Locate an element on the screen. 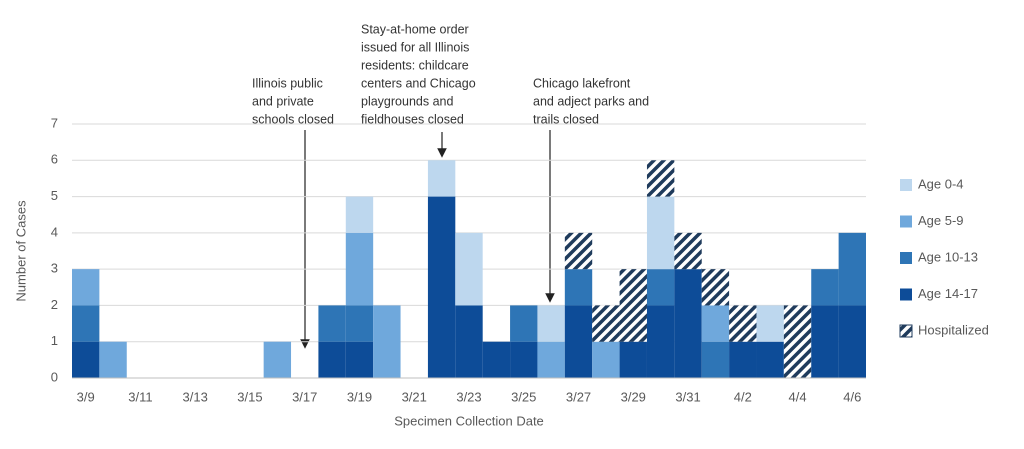 The image size is (1024, 449). legend-label: Hospitalized is located at coordinates (953, 329).